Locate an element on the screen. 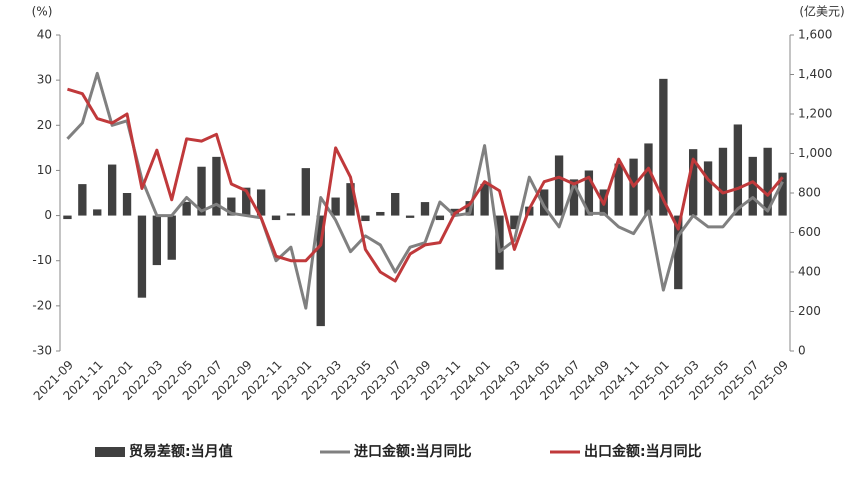 Image resolution: width=865 pixels, height=482 pixels. y-tick-label: -20 is located at coordinates (42, 305).